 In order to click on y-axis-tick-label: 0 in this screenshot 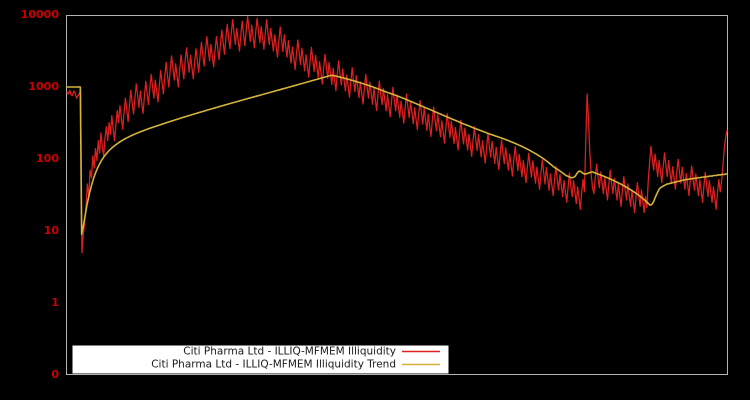, I will do `click(55, 374)`.